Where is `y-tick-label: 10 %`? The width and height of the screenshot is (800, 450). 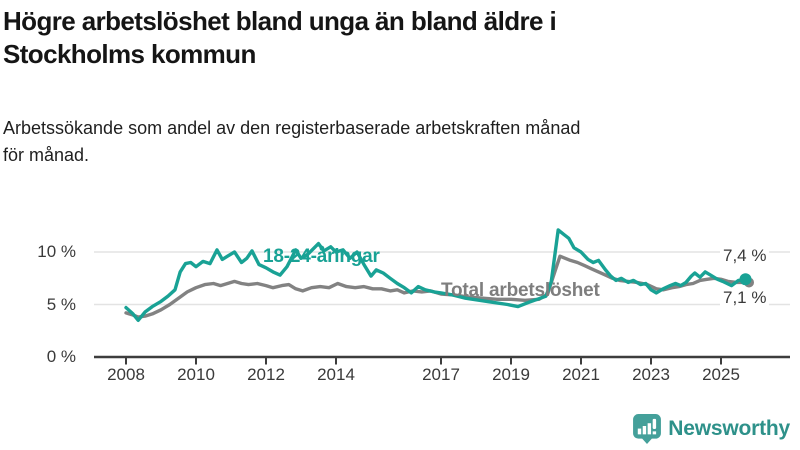
y-tick-label: 10 % is located at coordinates (56, 251).